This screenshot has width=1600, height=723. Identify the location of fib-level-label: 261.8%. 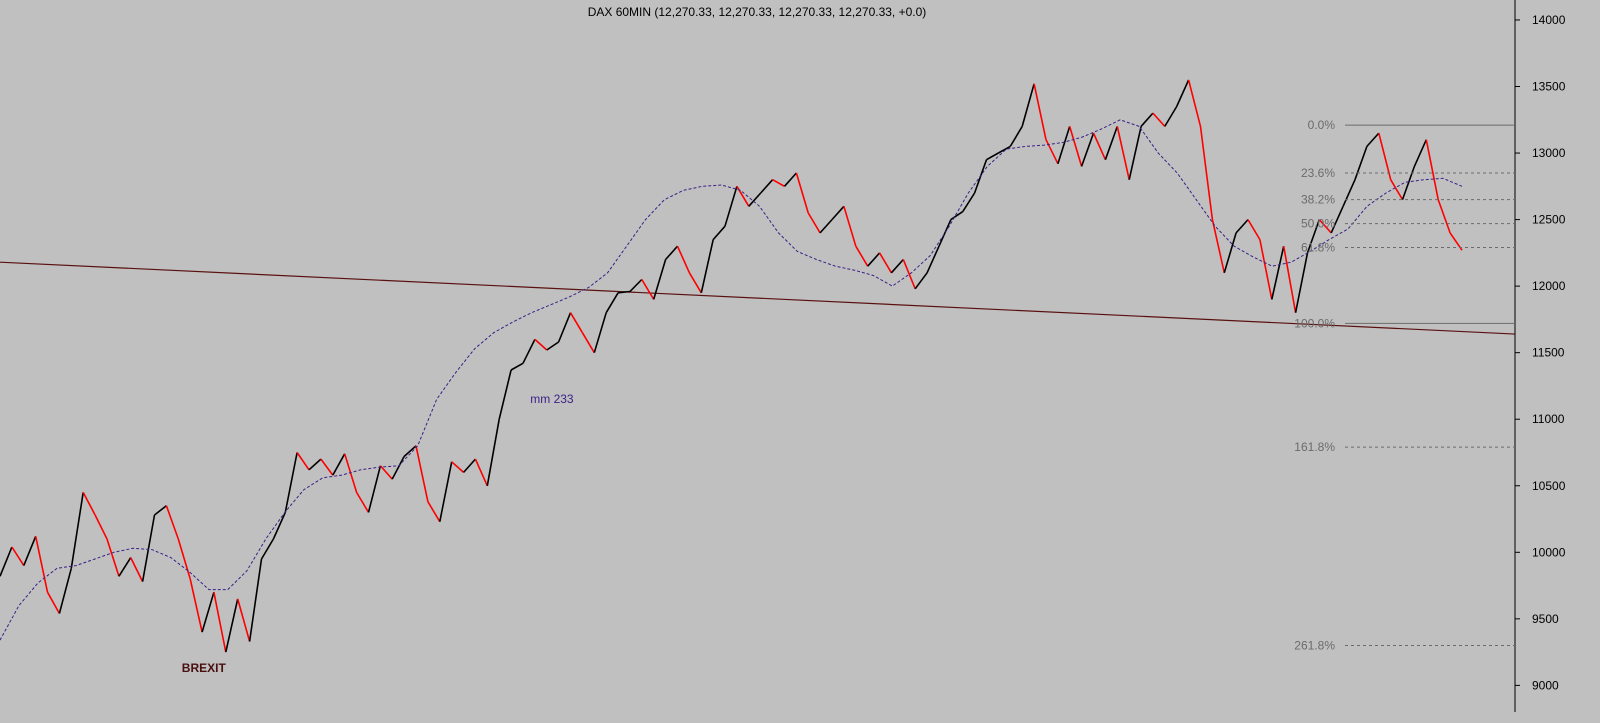
(1314, 645).